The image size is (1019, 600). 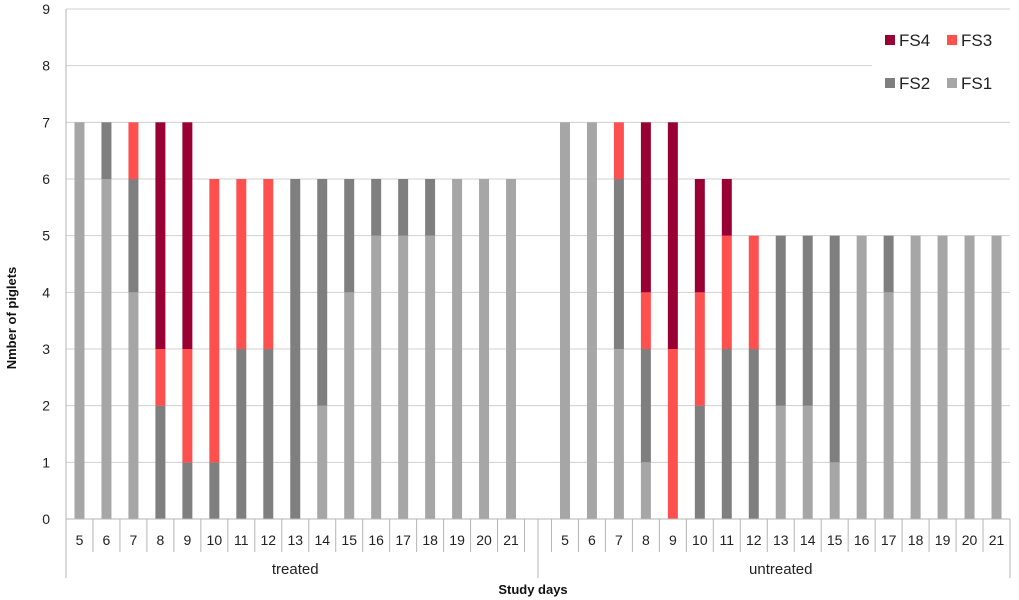 What do you see at coordinates (914, 40) in the screenshot?
I see `legend-label-fs4: FS4` at bounding box center [914, 40].